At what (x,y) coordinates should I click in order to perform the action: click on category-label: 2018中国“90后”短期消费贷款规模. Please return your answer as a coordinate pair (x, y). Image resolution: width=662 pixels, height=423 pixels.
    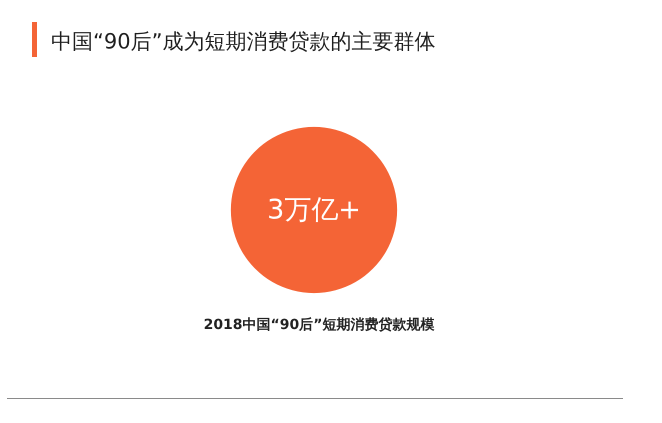
    Looking at the image, I should click on (320, 325).